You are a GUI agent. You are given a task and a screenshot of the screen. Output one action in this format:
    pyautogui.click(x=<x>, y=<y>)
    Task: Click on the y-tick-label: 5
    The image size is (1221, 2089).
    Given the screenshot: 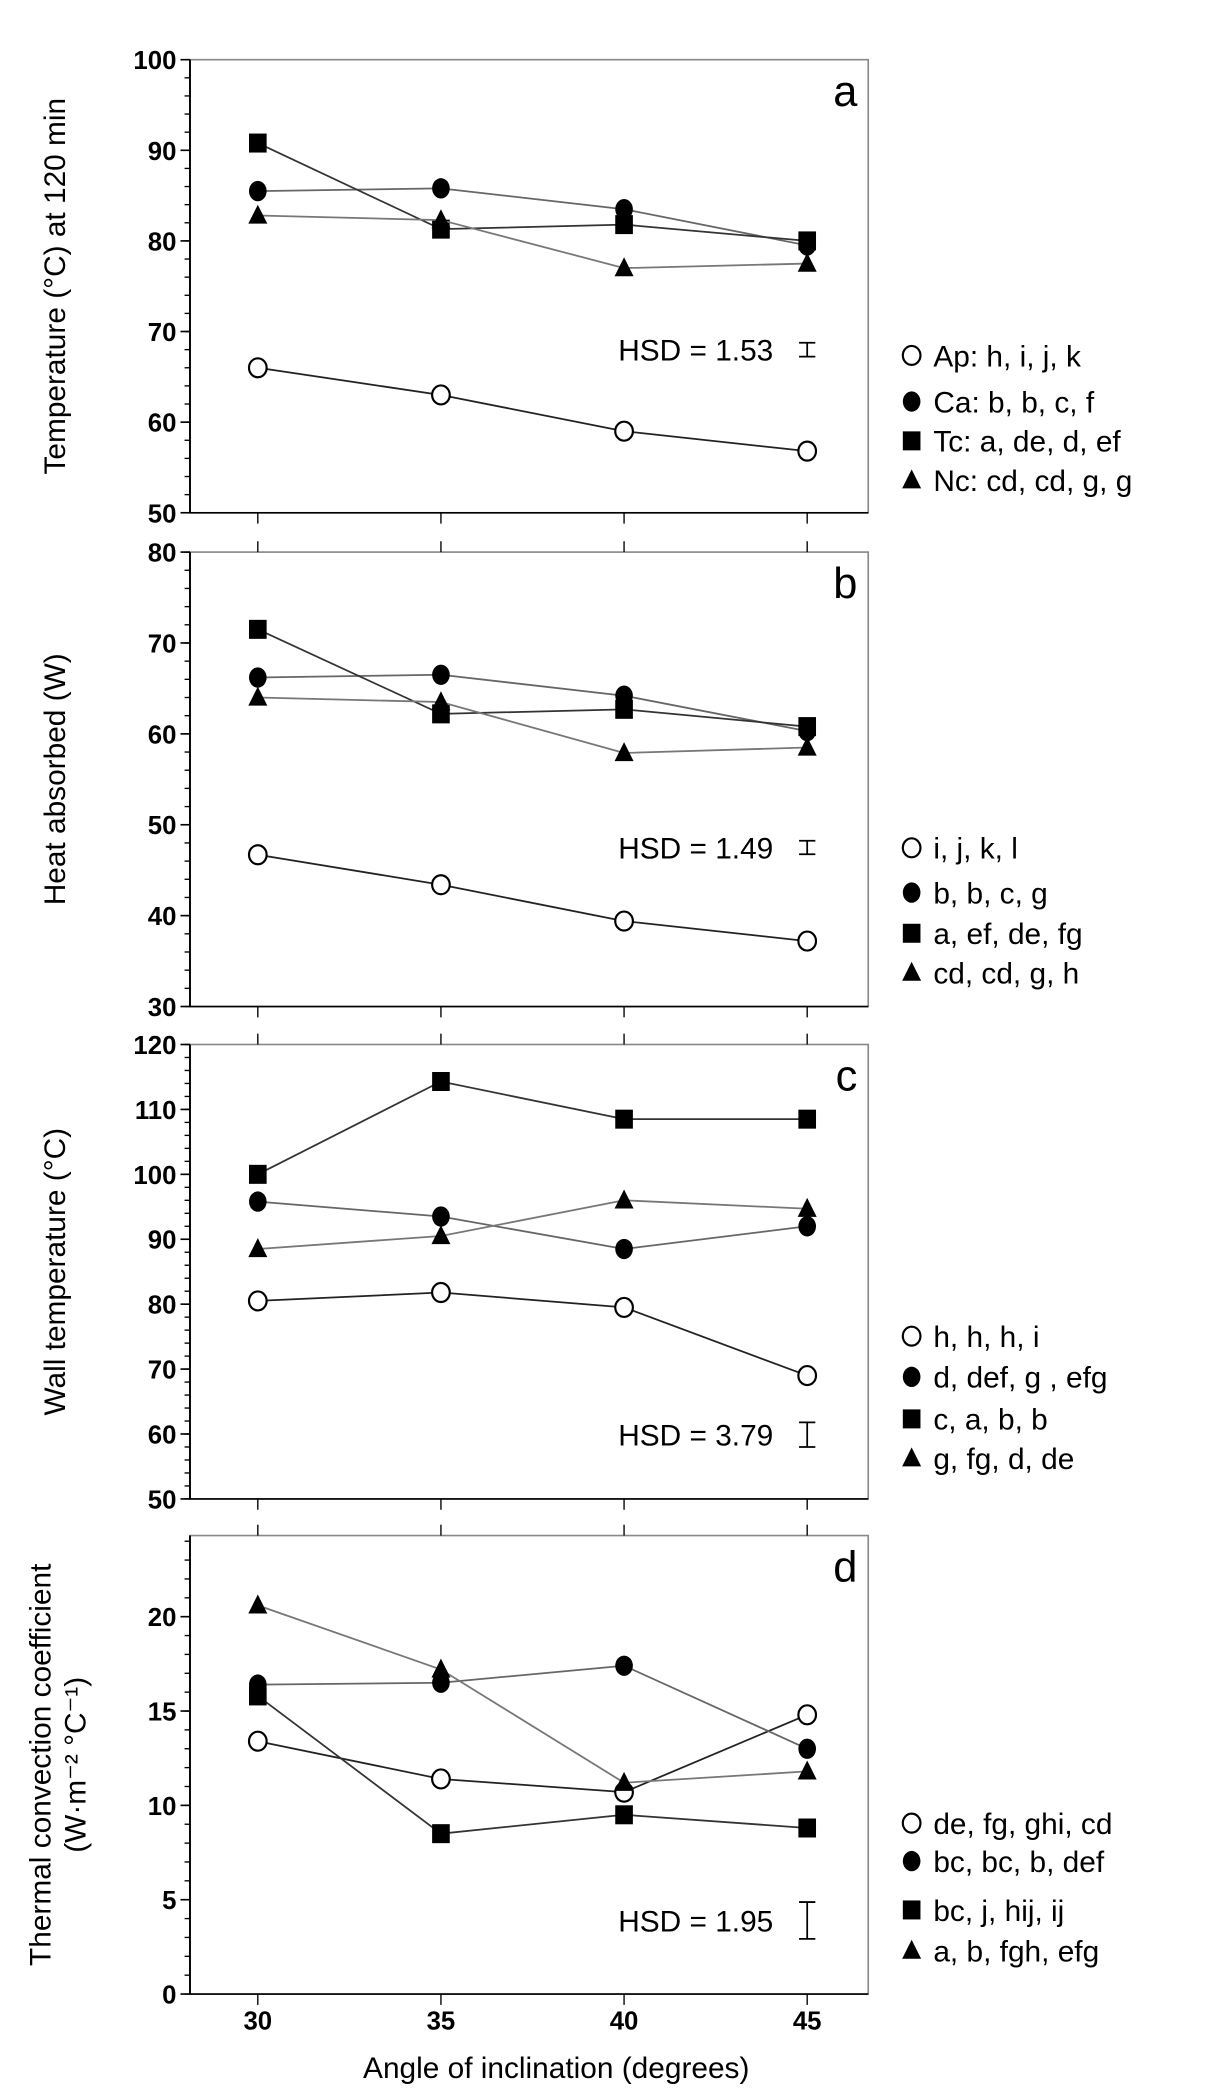 What is the action you would take?
    pyautogui.click(x=169, y=1901)
    